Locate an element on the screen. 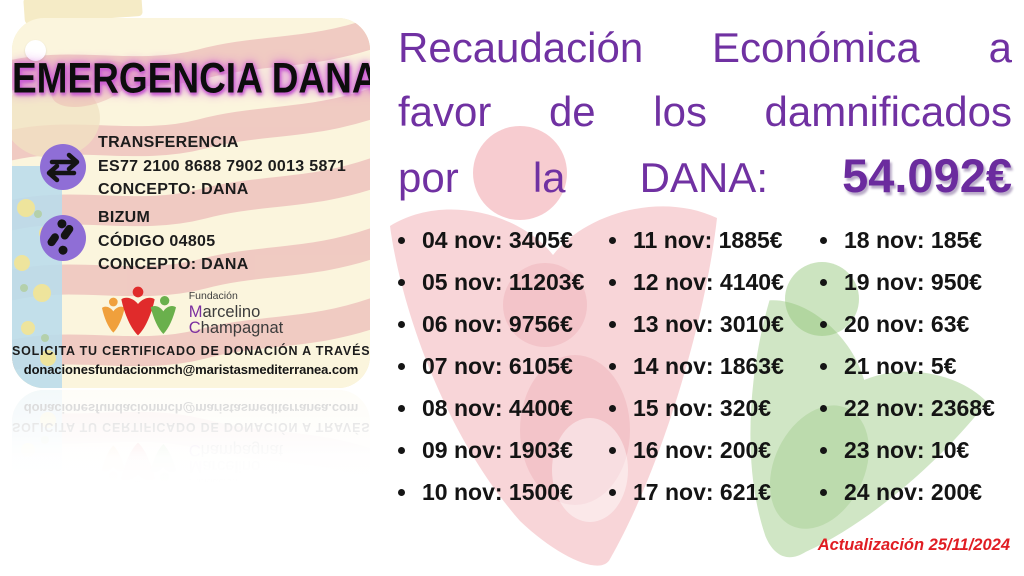 The height and width of the screenshot is (576, 1024). transfer-iban: ES77 2100 8688 7902 0013 5871 is located at coordinates (222, 166).